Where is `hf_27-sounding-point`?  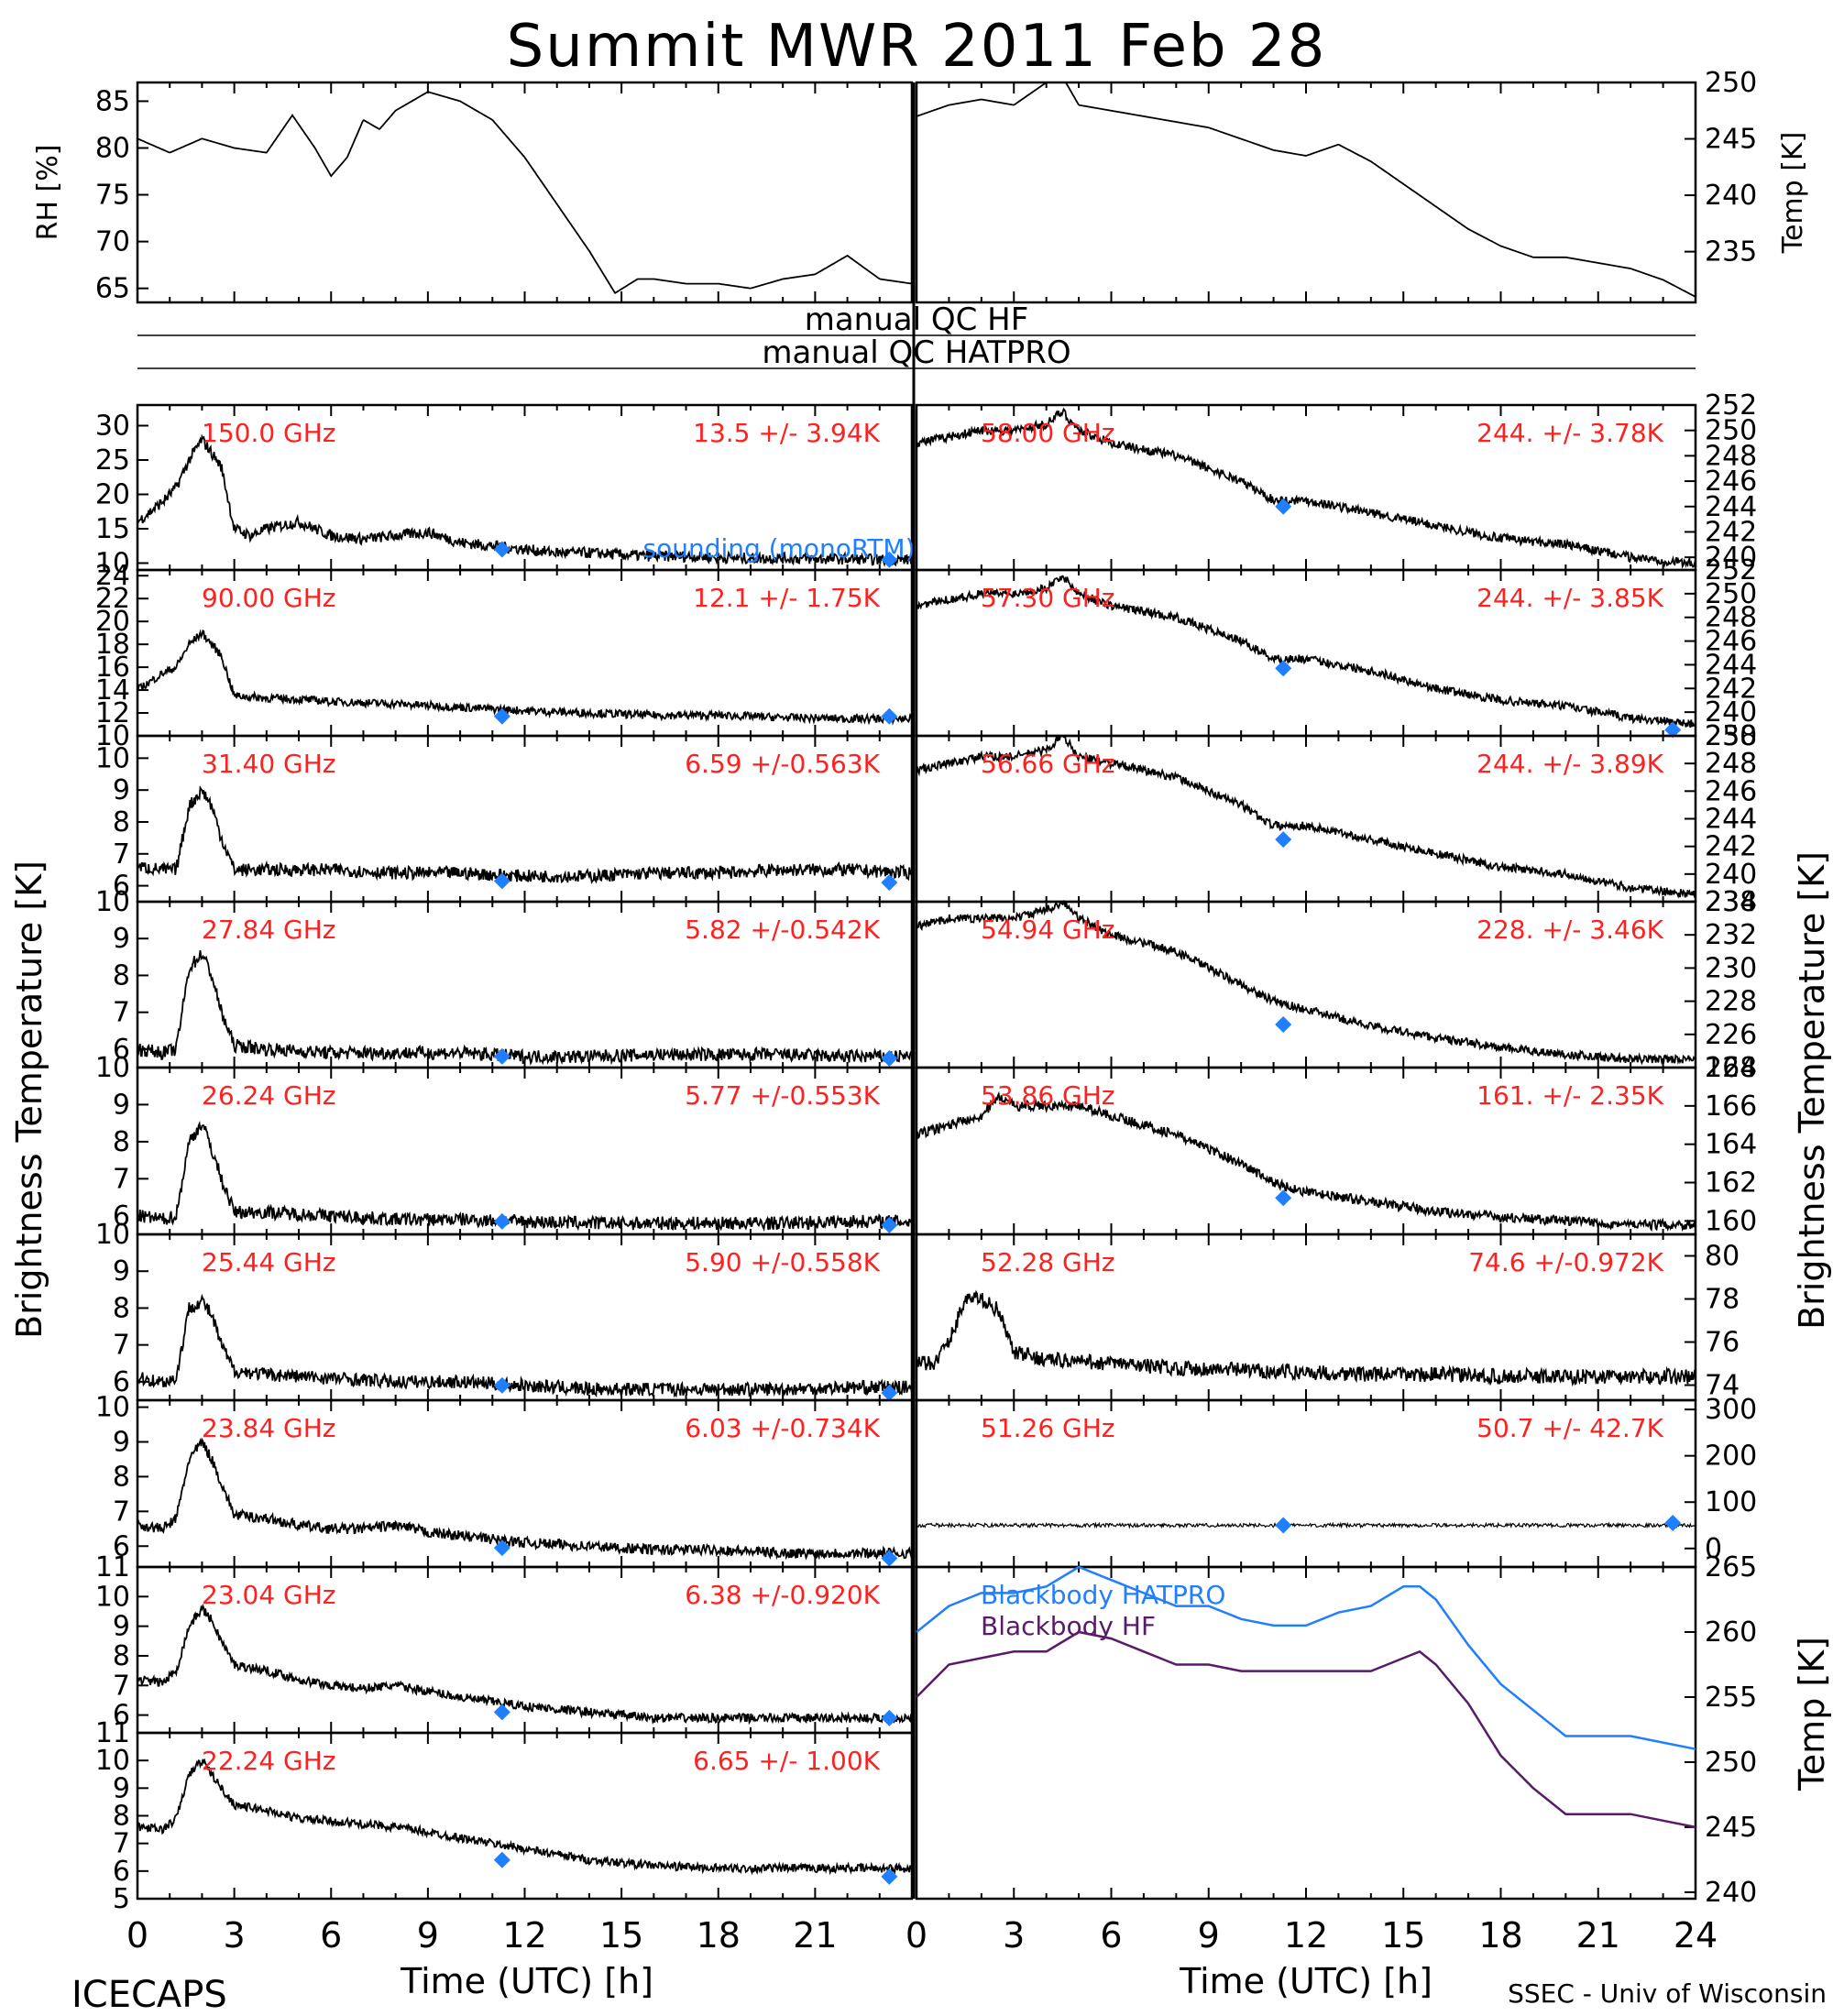
hf_27-sounding-point is located at coordinates (501, 1056).